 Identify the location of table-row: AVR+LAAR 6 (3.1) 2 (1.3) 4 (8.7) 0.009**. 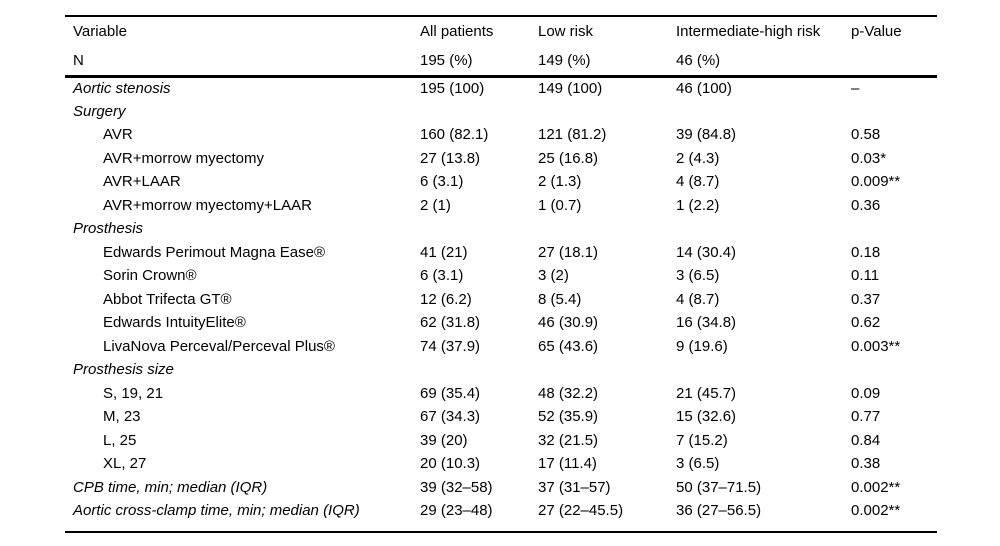
(501, 182).